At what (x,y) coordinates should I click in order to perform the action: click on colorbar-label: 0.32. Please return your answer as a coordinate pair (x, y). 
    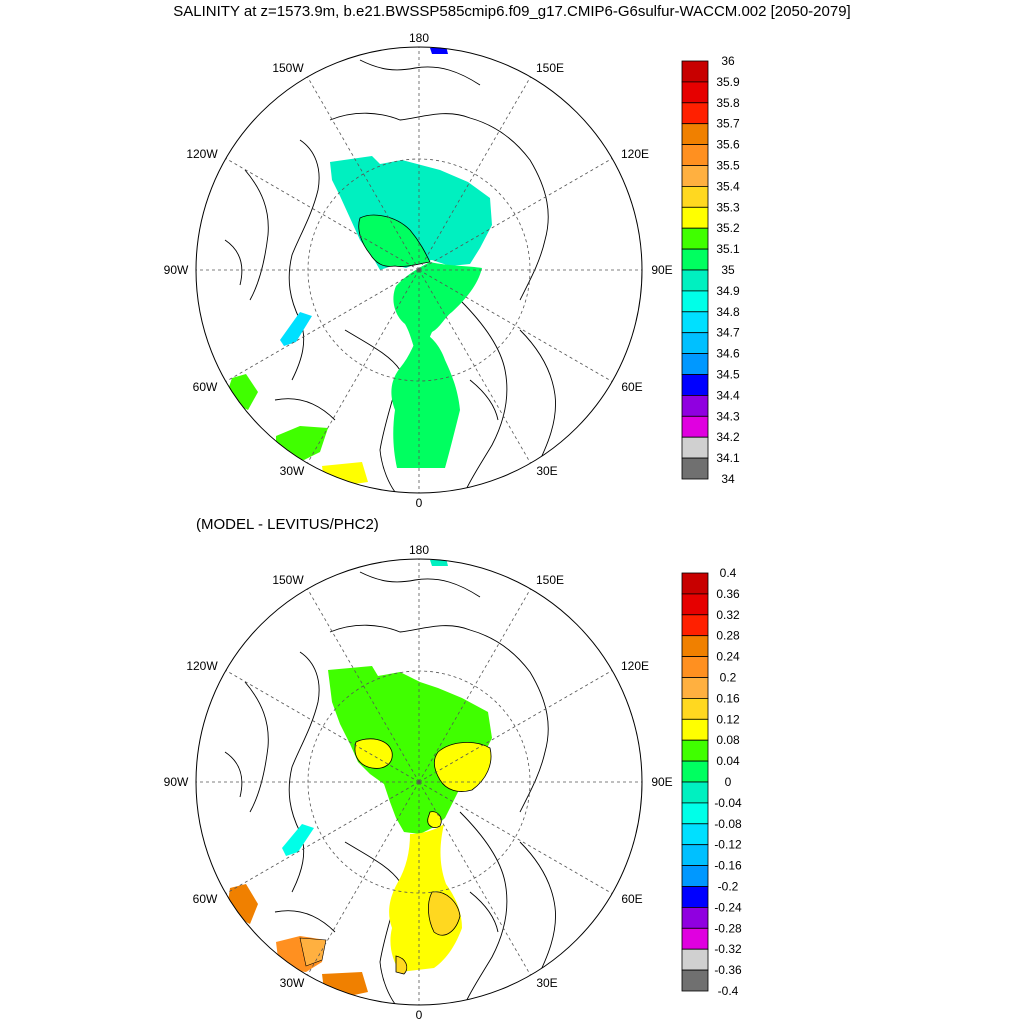
    Looking at the image, I should click on (728, 615).